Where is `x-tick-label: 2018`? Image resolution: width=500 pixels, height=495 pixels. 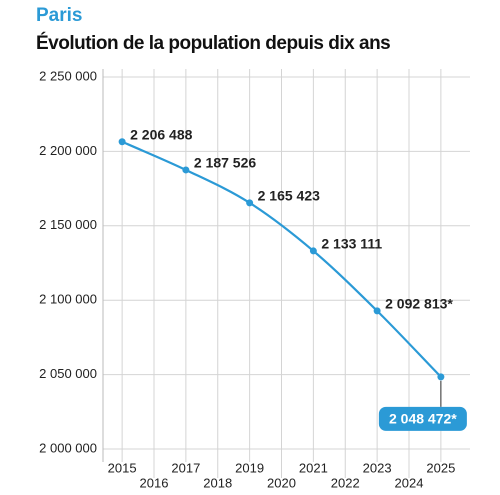
x-tick-label: 2018 is located at coordinates (217, 482).